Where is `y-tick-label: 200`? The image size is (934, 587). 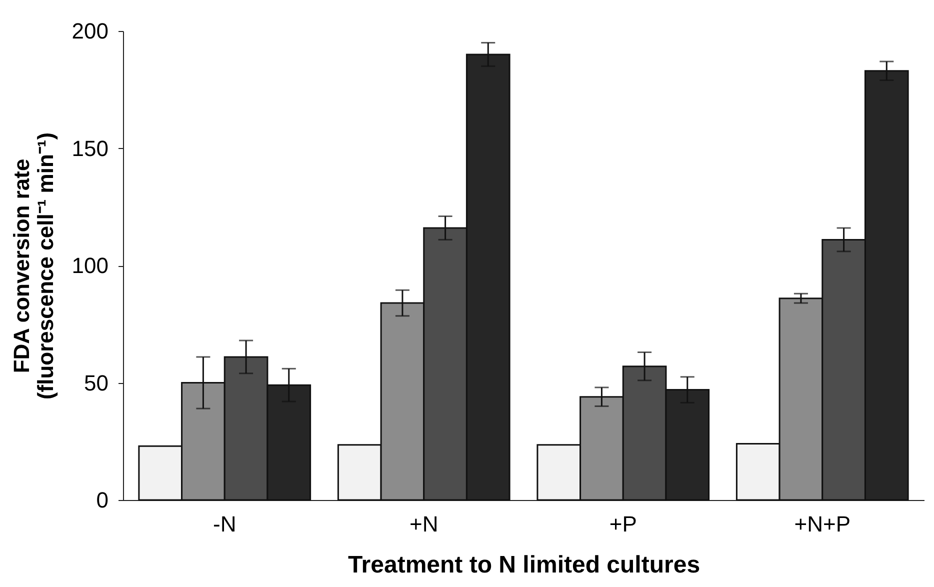
y-tick-label: 200 is located at coordinates (90, 31).